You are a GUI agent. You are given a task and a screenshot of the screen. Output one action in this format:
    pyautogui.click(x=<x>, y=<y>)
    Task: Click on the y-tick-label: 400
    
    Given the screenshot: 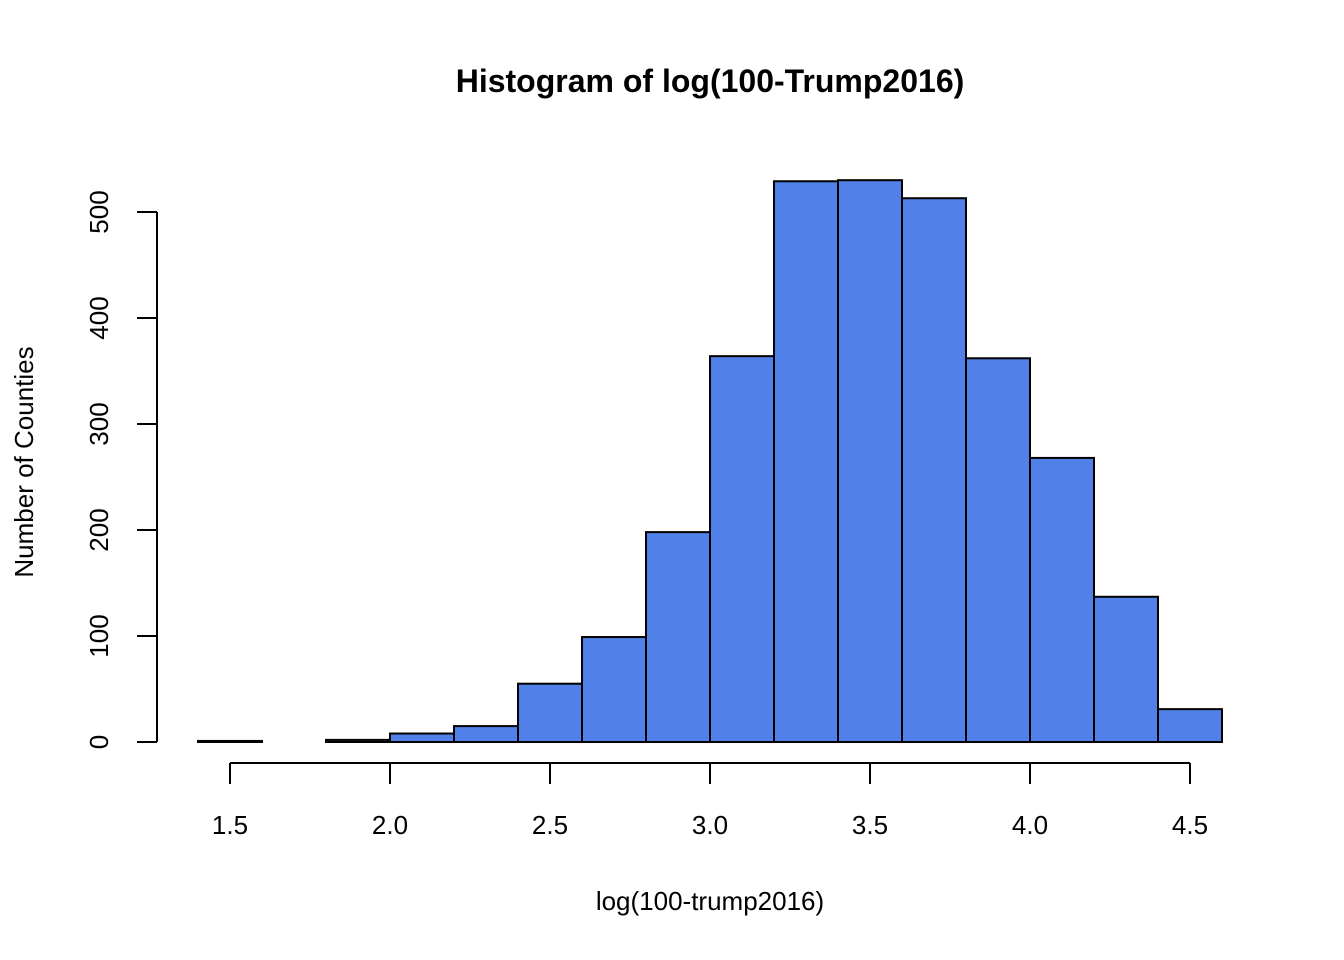 What is the action you would take?
    pyautogui.click(x=99, y=317)
    